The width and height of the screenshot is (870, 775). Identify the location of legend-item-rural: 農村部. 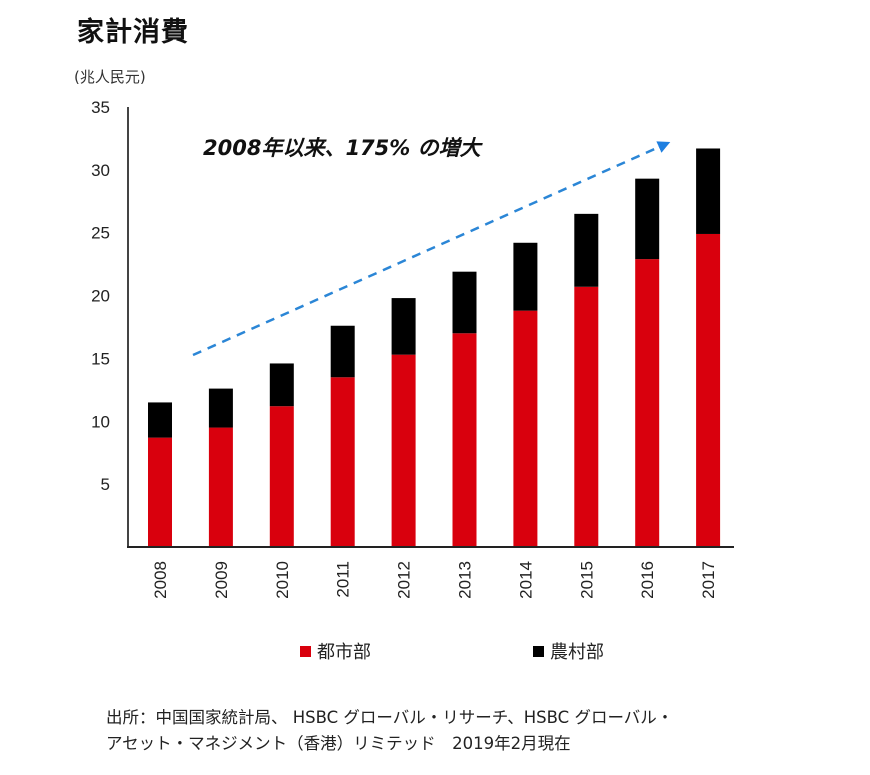
(568, 651).